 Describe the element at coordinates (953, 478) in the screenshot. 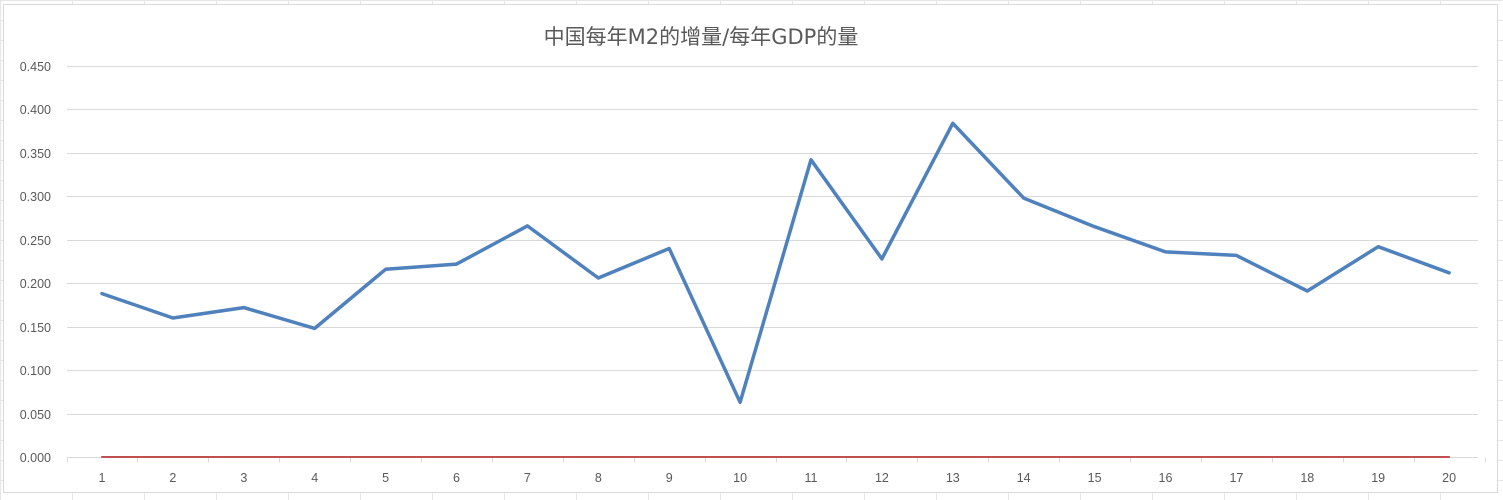

I see `x-tick-label: 13` at that location.